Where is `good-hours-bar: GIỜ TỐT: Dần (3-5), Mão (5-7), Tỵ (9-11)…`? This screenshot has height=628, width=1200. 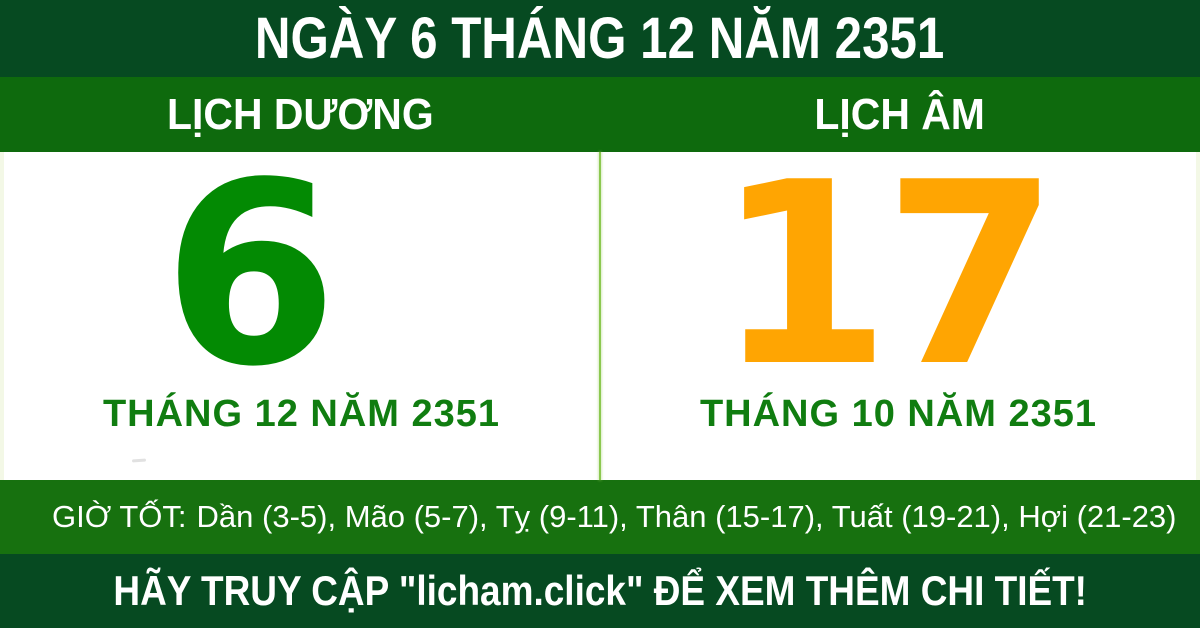 good-hours-bar: GIỜ TỐT: Dần (3-5), Mão (5-7), Tỵ (9-11)… is located at coordinates (600, 517).